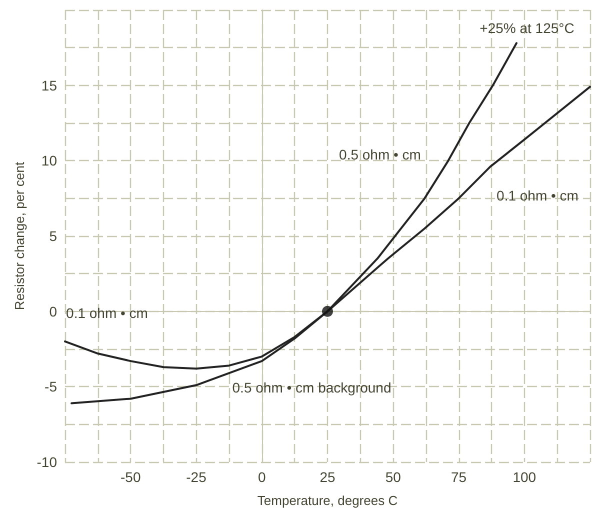 The height and width of the screenshot is (517, 594). Describe the element at coordinates (262, 477) in the screenshot. I see `x-tick-label: 0` at that location.